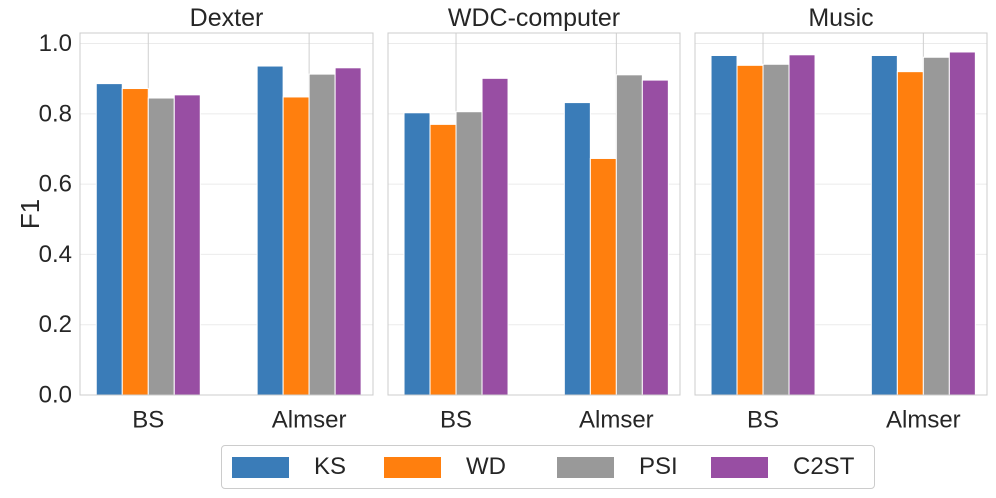  I want to click on legend-label-ks: KS, so click(330, 466).